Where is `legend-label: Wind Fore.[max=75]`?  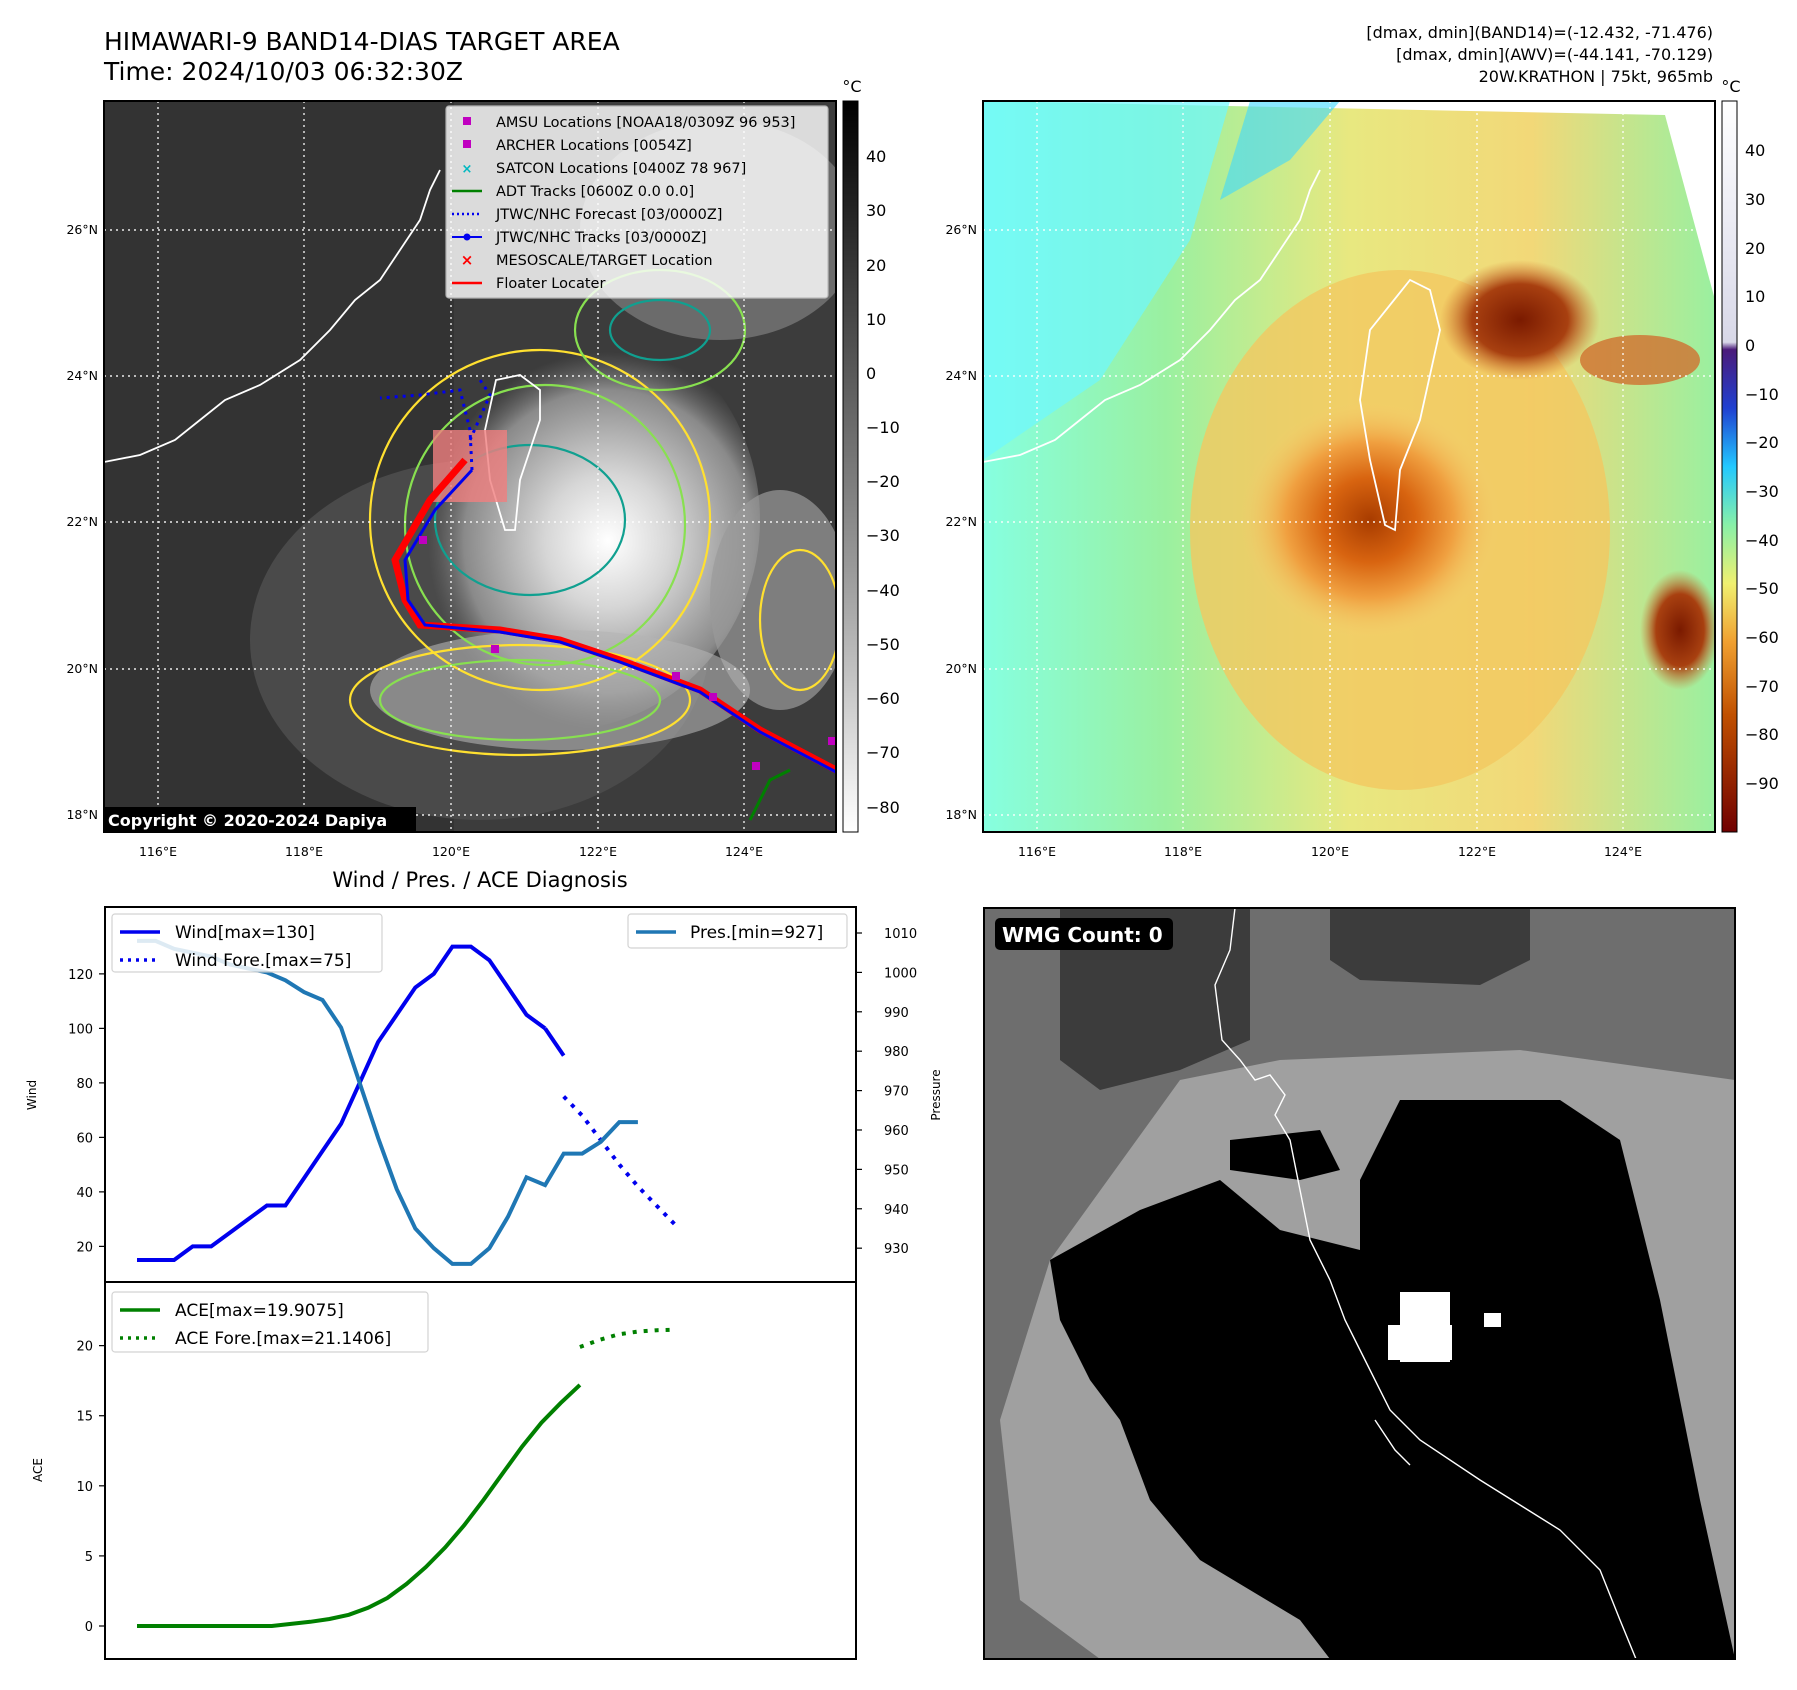 legend-label: Wind Fore.[max=75] is located at coordinates (263, 961).